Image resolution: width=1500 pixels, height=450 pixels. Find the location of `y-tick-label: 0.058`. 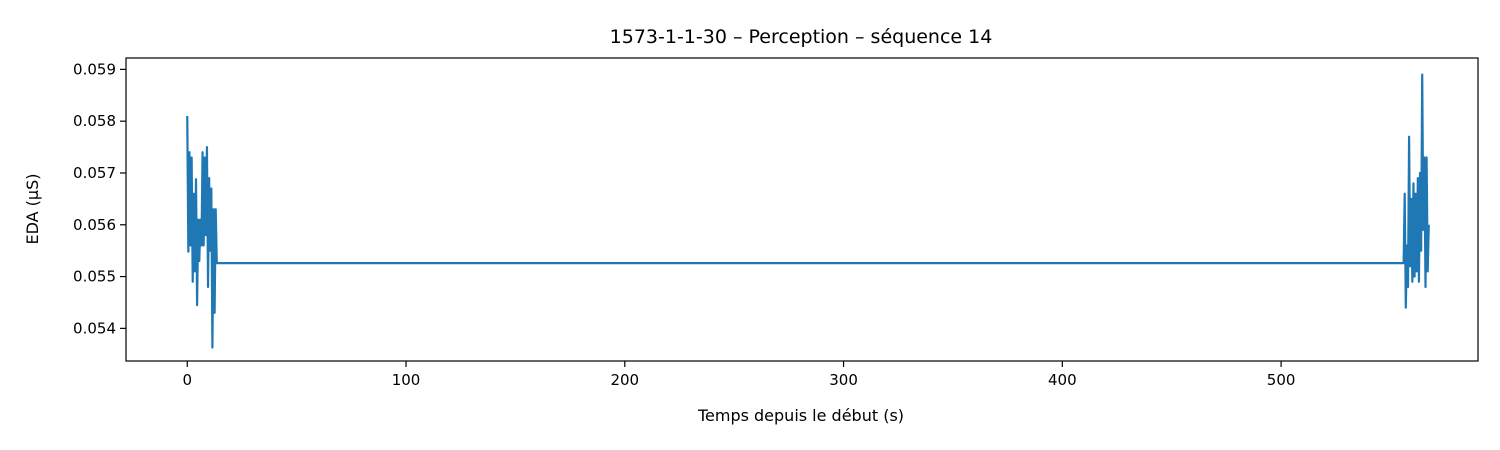

y-tick-label: 0.058 is located at coordinates (94, 121).